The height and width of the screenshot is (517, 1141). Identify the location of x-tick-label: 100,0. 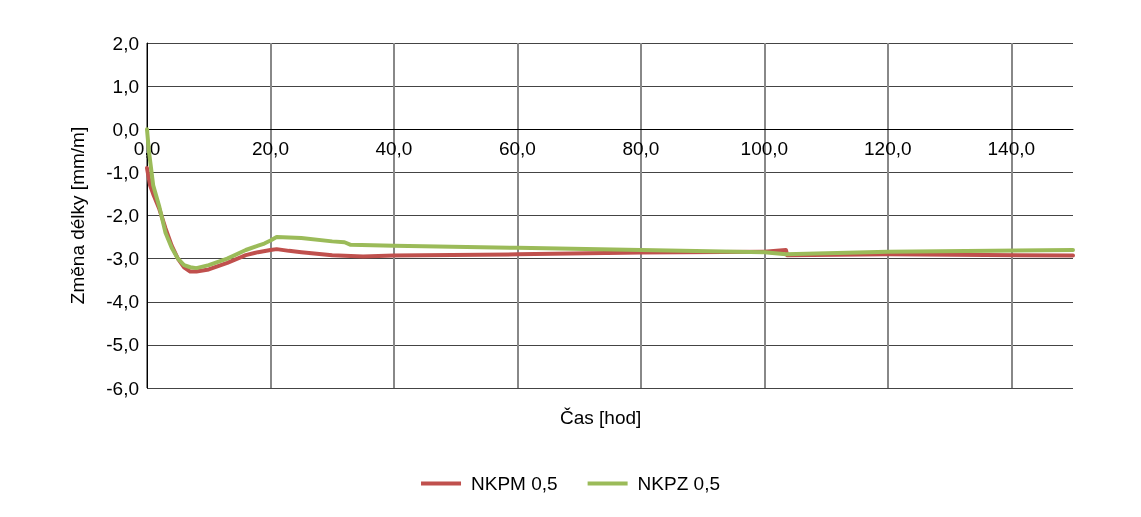
(764, 149).